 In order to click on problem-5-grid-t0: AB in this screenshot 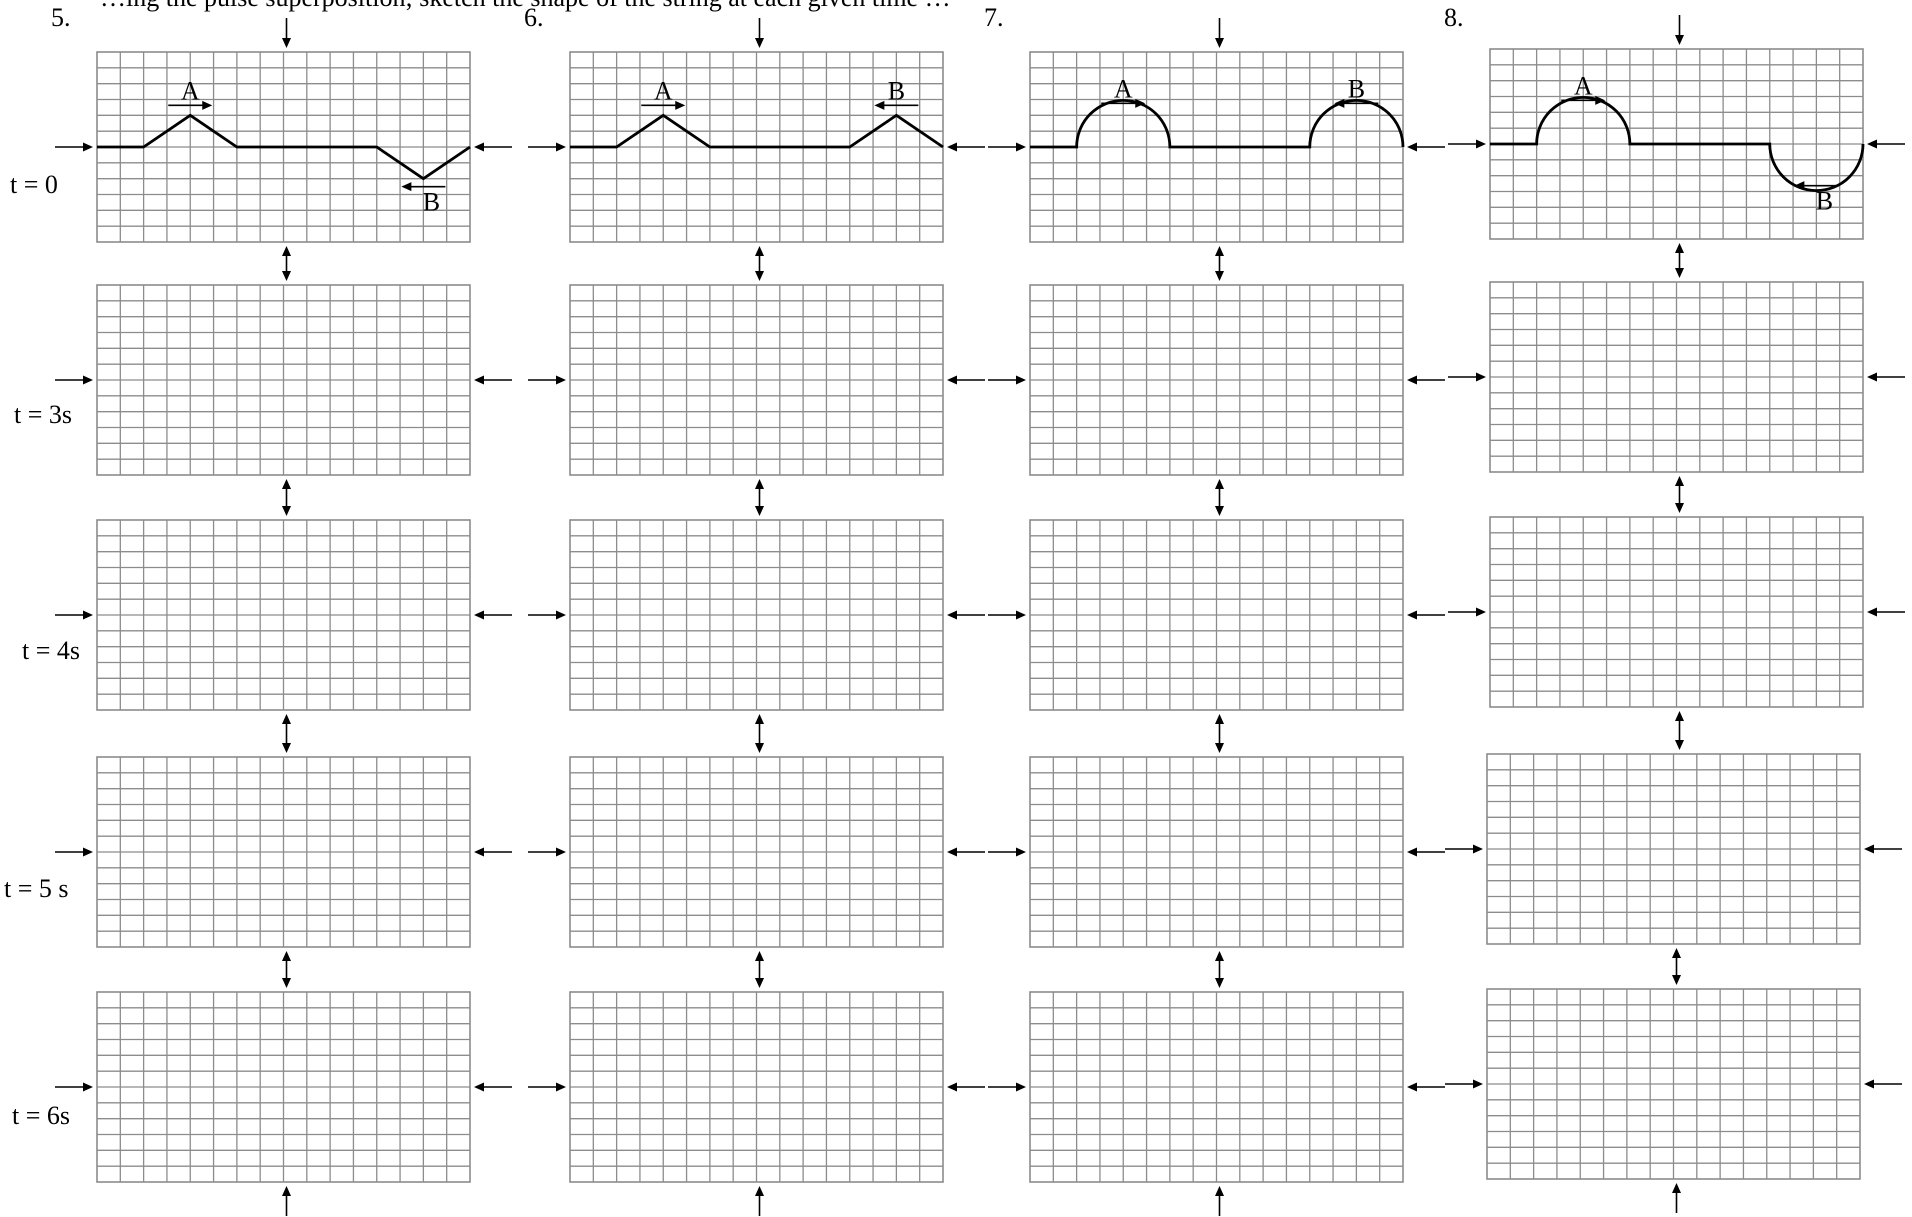, I will do `click(283, 149)`.